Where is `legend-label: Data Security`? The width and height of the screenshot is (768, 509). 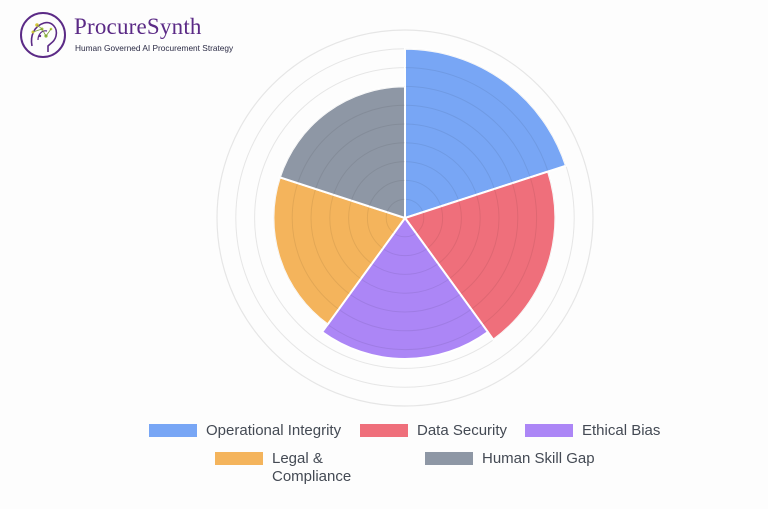 legend-label: Data Security is located at coordinates (462, 430).